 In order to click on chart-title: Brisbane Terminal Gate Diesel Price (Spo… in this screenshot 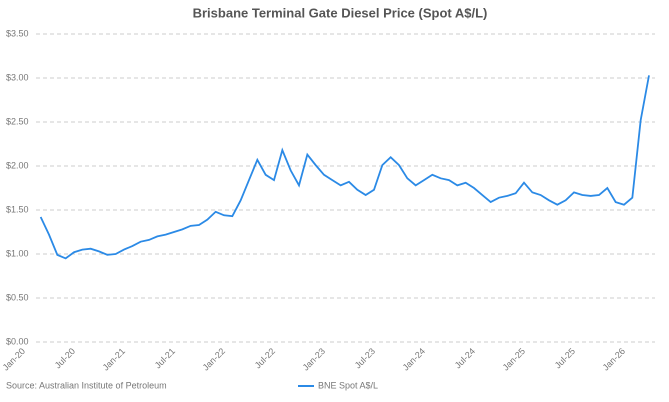, I will do `click(340, 12)`.